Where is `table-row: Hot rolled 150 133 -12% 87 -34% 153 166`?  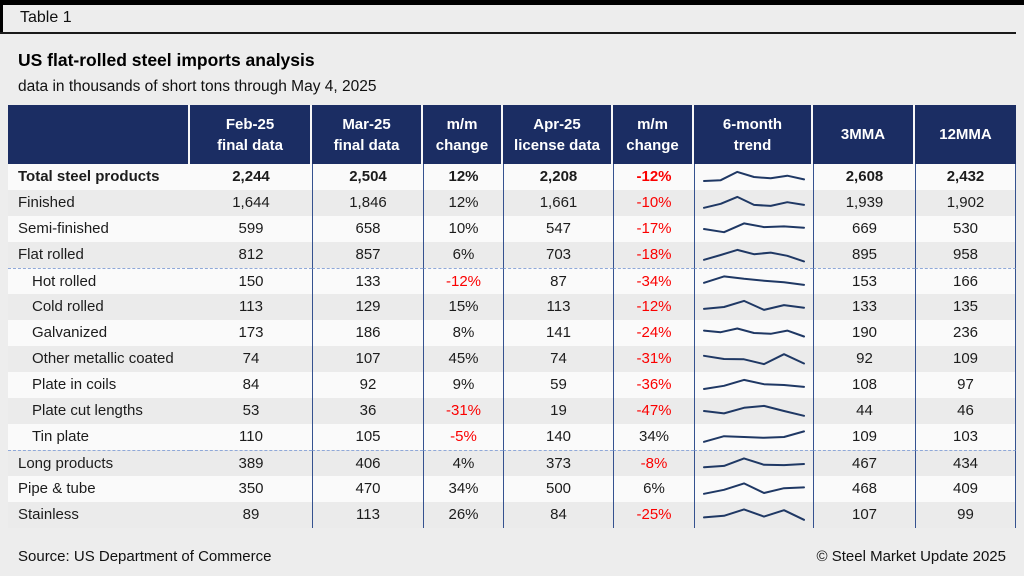 table-row: Hot rolled 150 133 -12% 87 -34% 153 166 is located at coordinates (513, 281).